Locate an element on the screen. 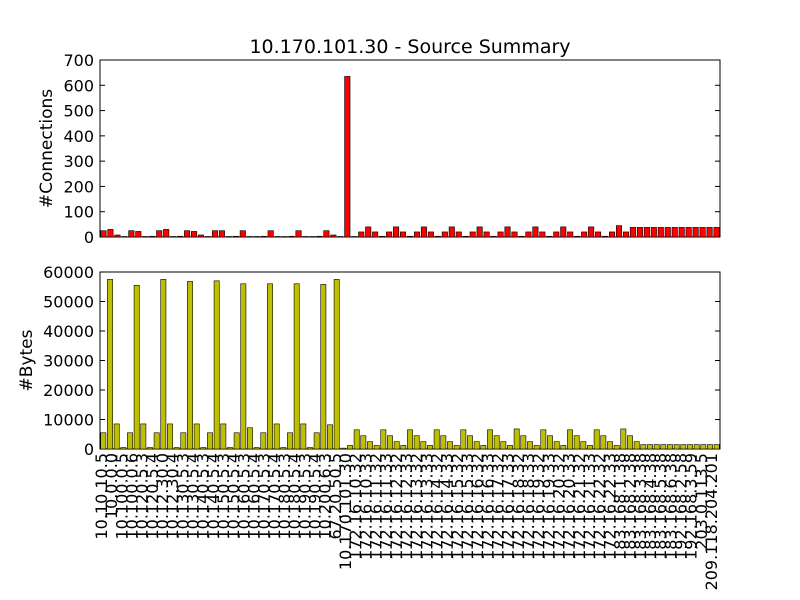  x-tick-label: 172.16.14.32 is located at coordinates (437, 506).